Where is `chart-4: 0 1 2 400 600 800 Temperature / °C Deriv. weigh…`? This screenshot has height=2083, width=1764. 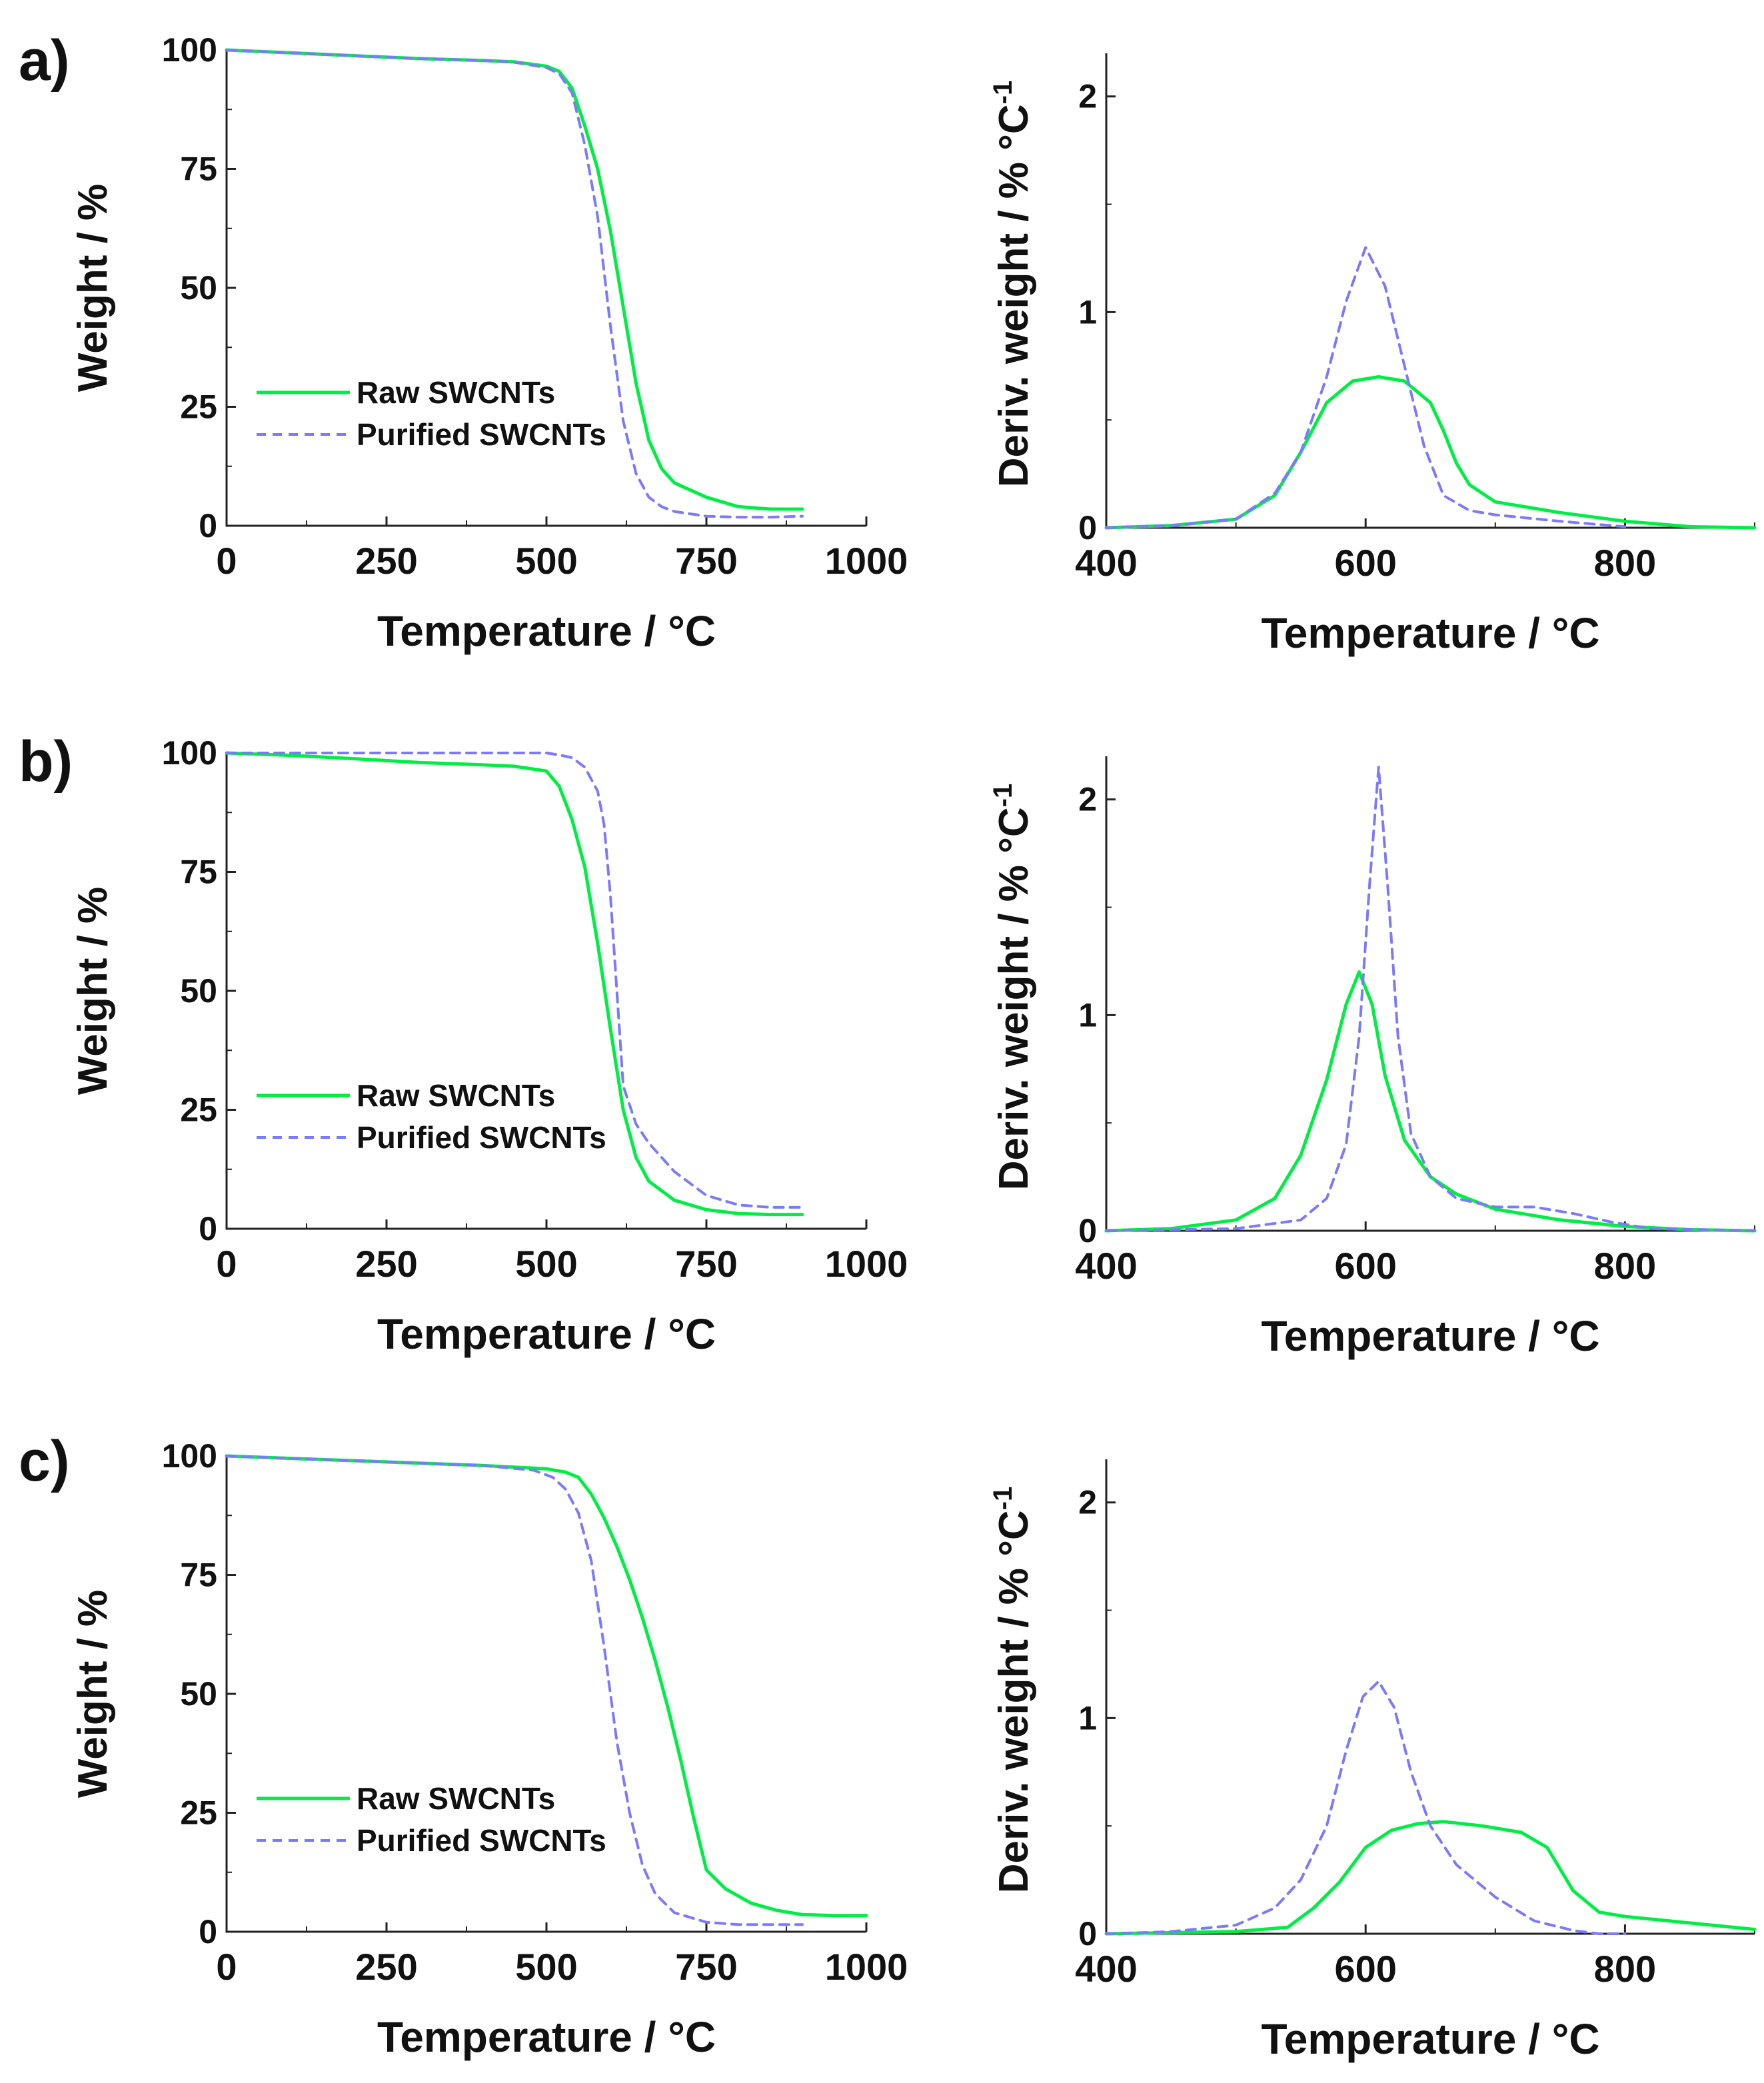
chart-4: 0 1 2 400 600 800 Temperature / °C Deriv. weigh… is located at coordinates (1372, 1058).